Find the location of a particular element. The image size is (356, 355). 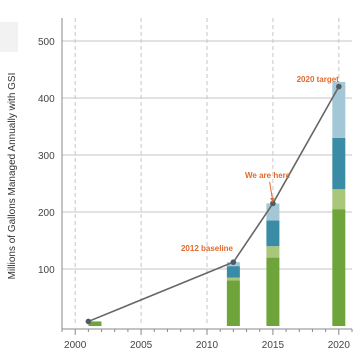

y-tick-label-400: 400 is located at coordinates (46, 99).